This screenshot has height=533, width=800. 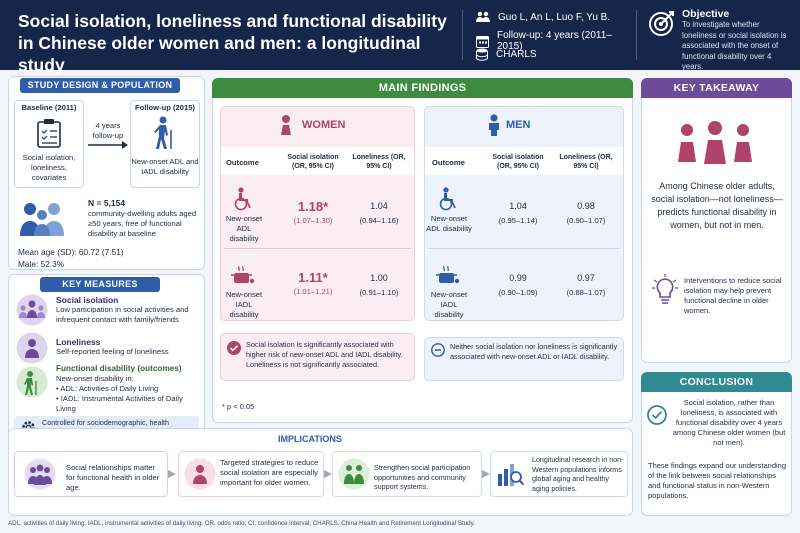 I want to click on followup-text: New-onset ADL and IADL disability, so click(x=165, y=166).